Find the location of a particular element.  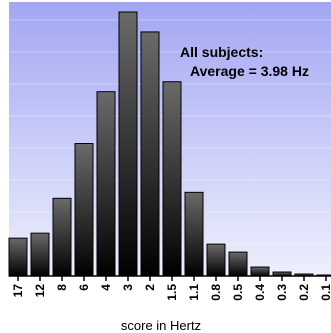

x-tick-label-0.4: 0.4 is located at coordinates (260, 292).